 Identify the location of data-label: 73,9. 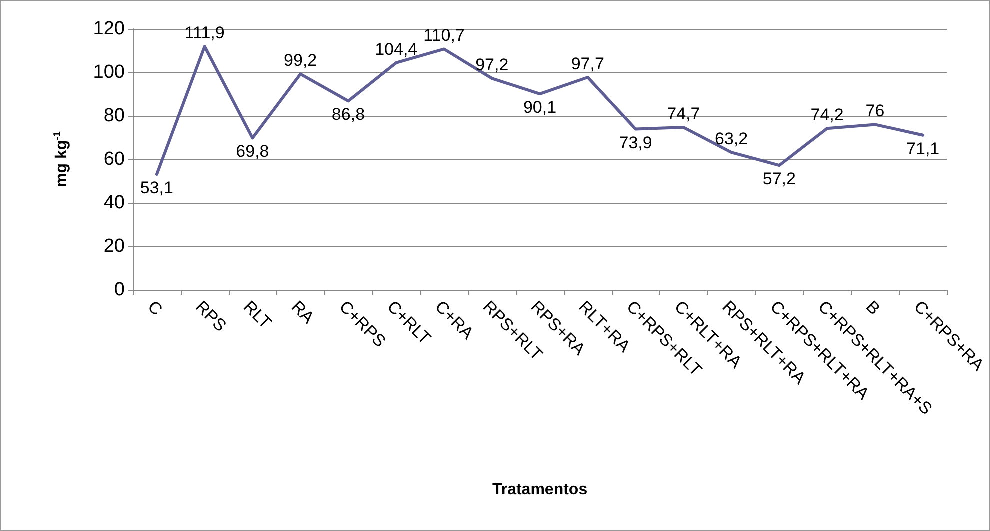
(635, 142).